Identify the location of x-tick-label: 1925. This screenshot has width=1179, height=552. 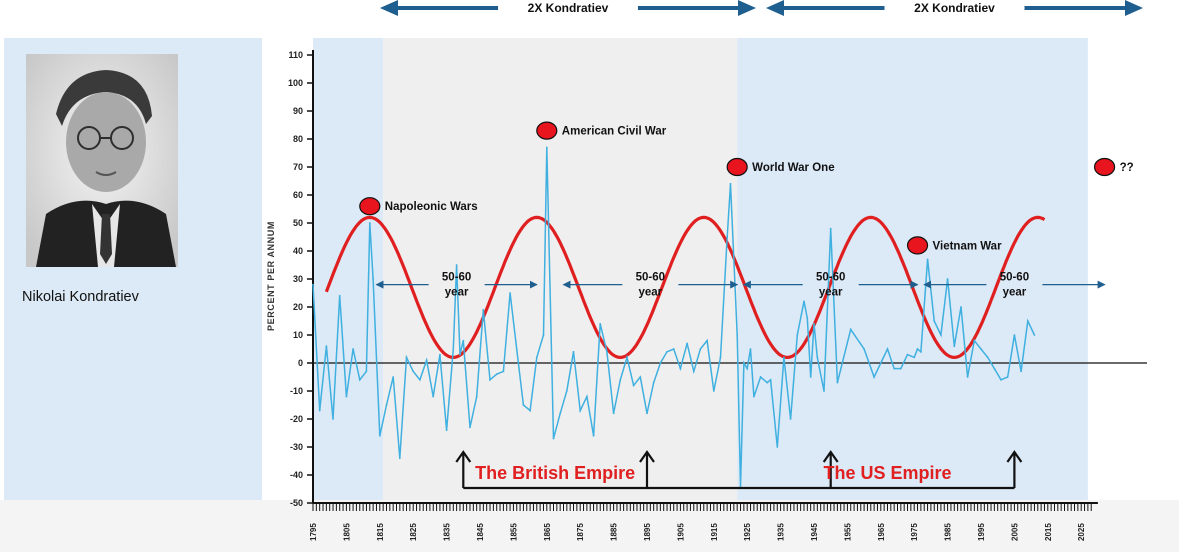
(747, 532).